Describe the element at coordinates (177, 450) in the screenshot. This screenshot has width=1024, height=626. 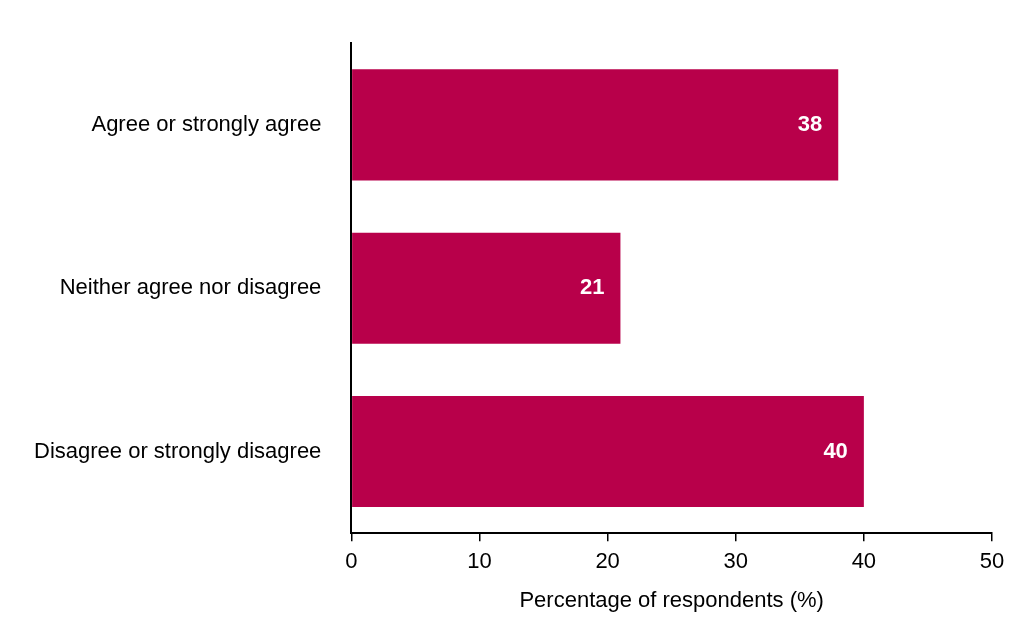
I see `y-tick-label: Disagree or strongly disagree` at that location.